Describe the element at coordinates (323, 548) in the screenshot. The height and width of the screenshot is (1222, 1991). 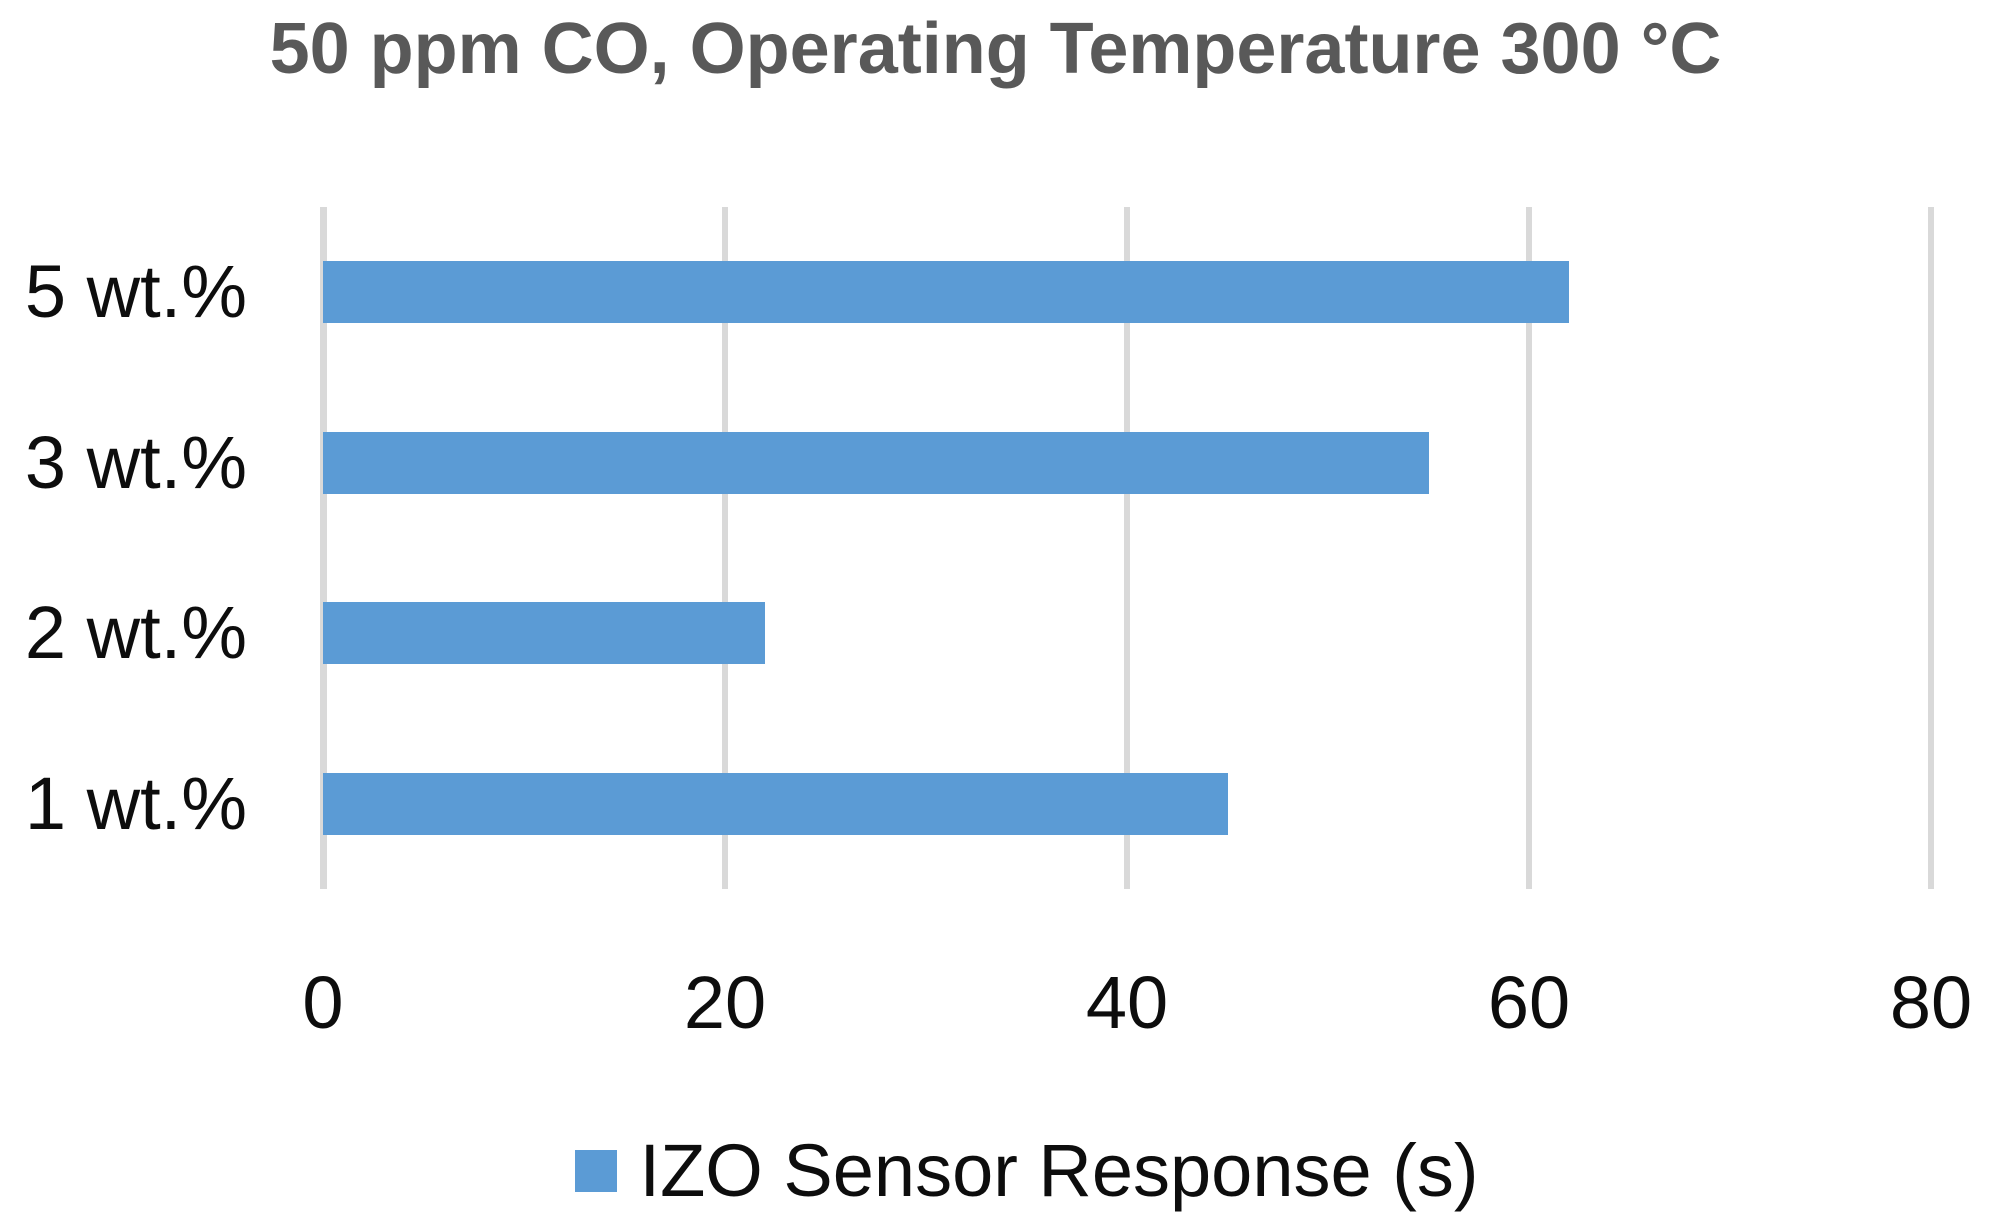
I see `value-axis-line` at that location.